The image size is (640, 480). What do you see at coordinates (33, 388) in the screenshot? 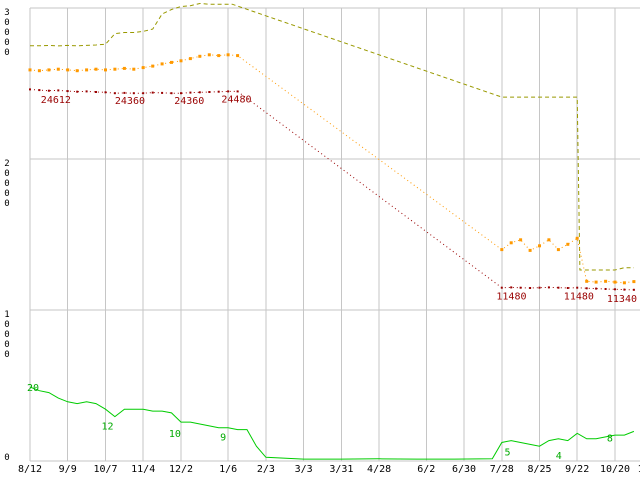
I see `value-label: 20` at bounding box center [33, 388].